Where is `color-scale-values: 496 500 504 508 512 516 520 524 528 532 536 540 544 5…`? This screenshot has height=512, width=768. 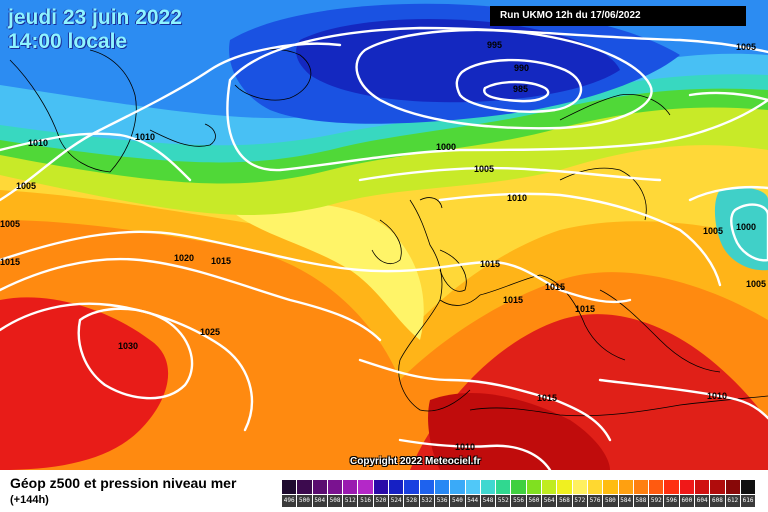
color-scale-values: 496 500 504 508 512 516 520 524 528 532 536 540 544 5… is located at coordinates (519, 501).